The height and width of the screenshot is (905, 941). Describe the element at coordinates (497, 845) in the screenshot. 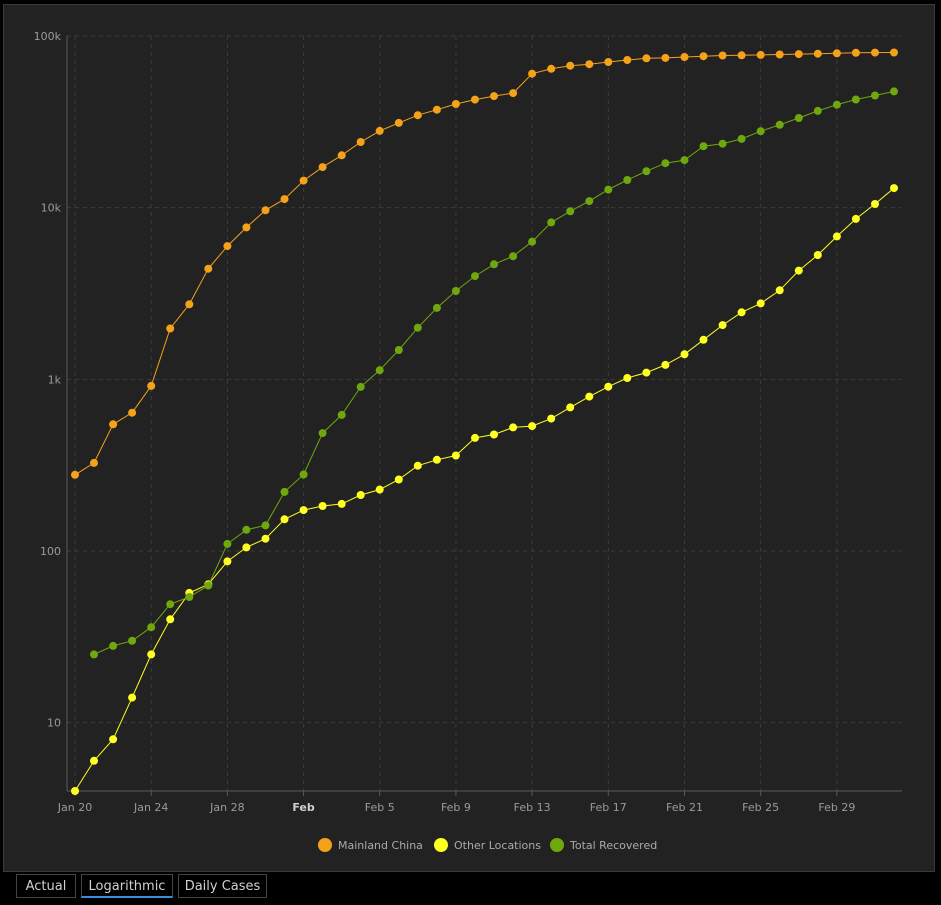

I see `legend-label: Other Locations` at that location.